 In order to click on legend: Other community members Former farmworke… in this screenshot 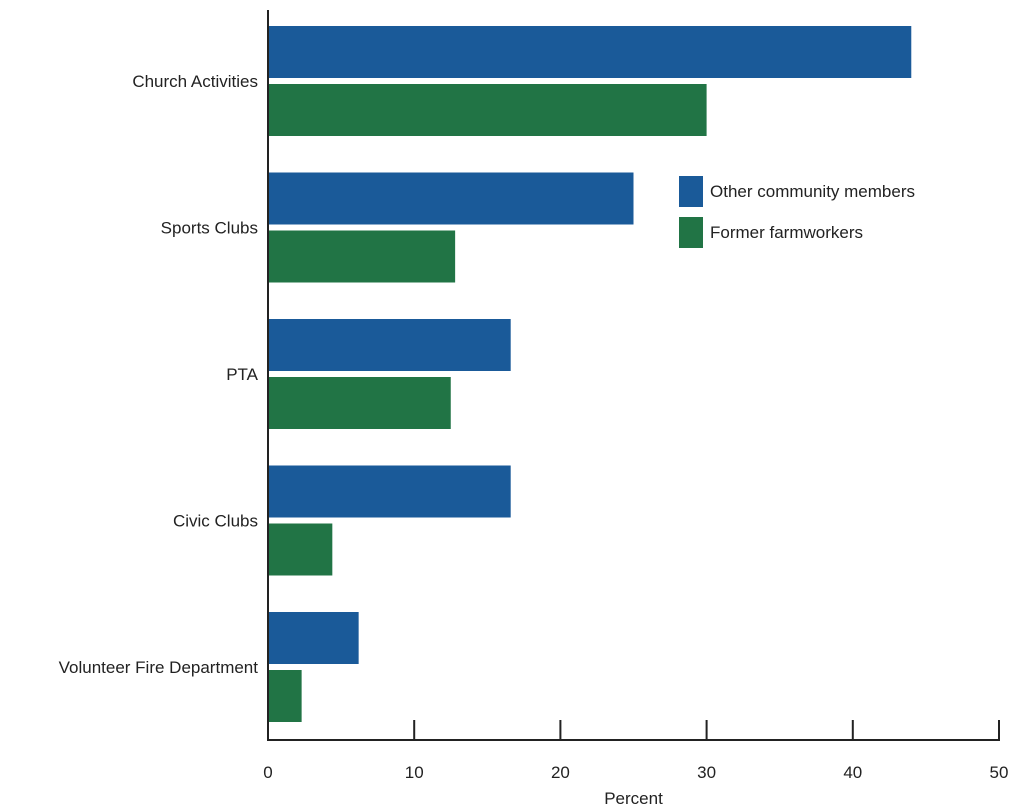, I will do `click(797, 212)`.